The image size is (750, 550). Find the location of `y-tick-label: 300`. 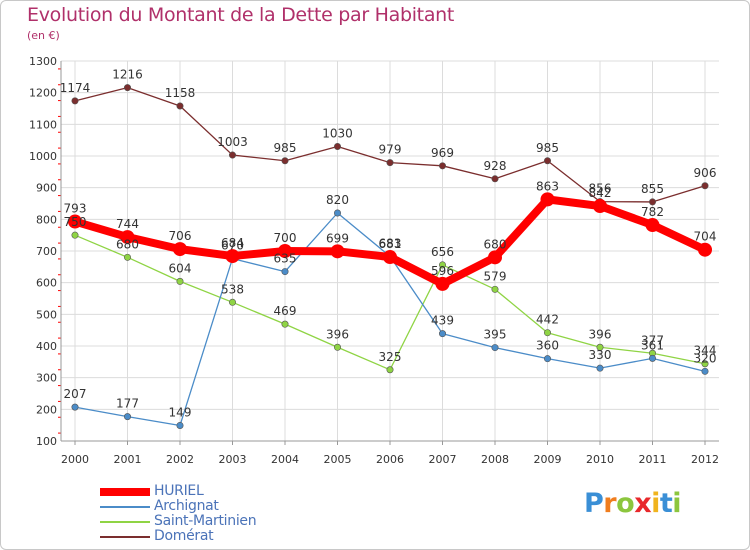

y-tick-label: 300 is located at coordinates (46, 378).